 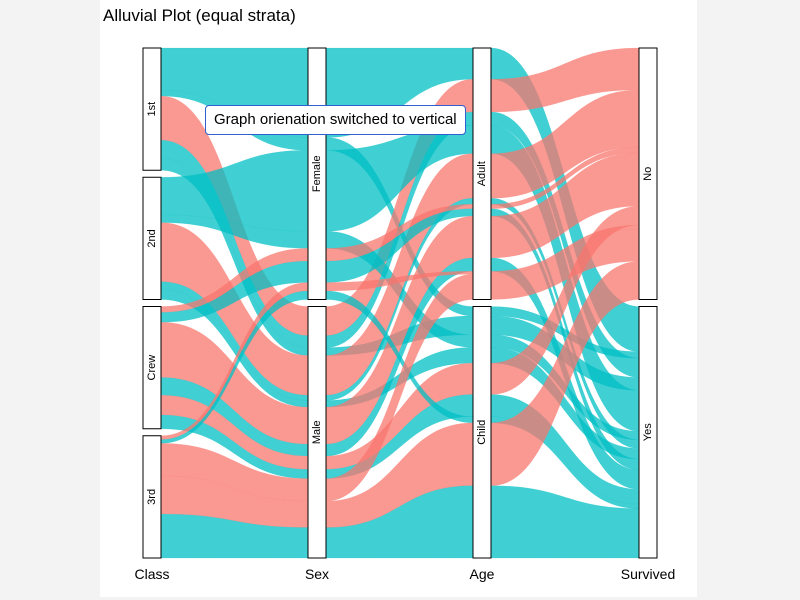 I want to click on stratum-survived-yes, so click(x=648, y=432).